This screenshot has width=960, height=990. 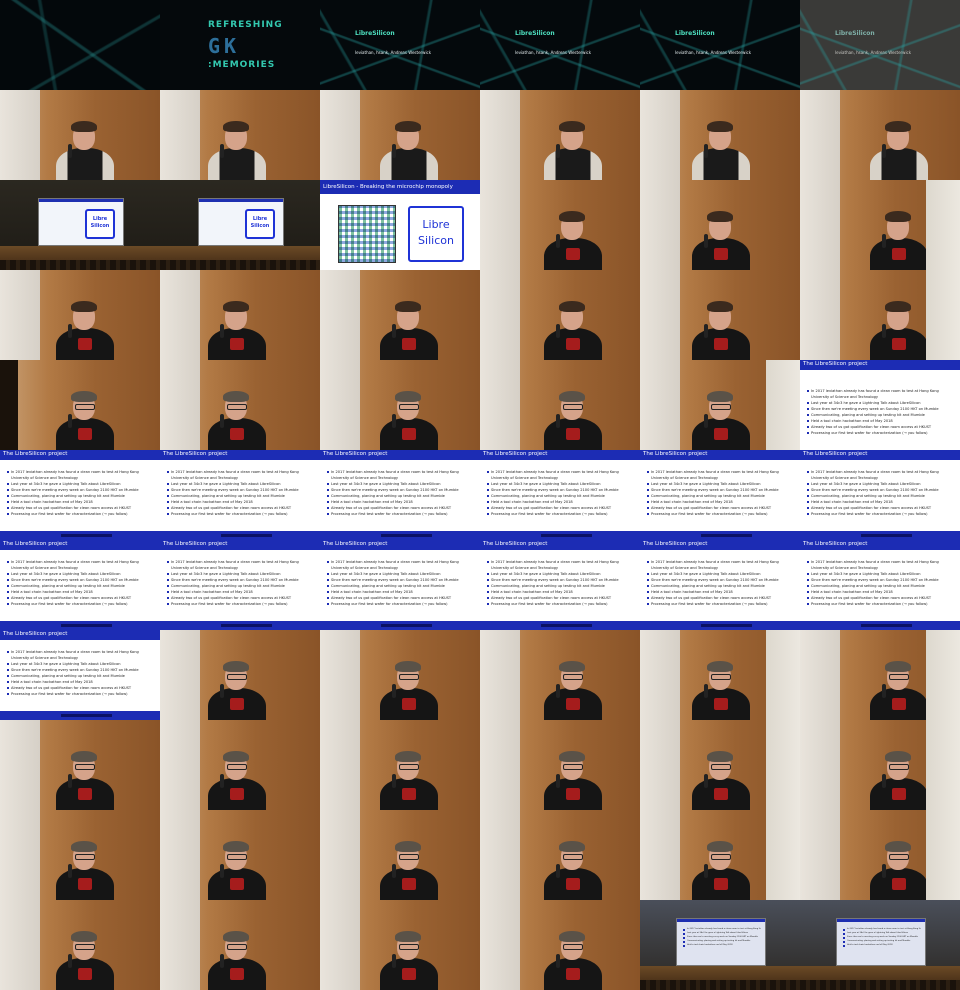 What do you see at coordinates (898, 126) in the screenshot?
I see `speaker-hair` at bounding box center [898, 126].